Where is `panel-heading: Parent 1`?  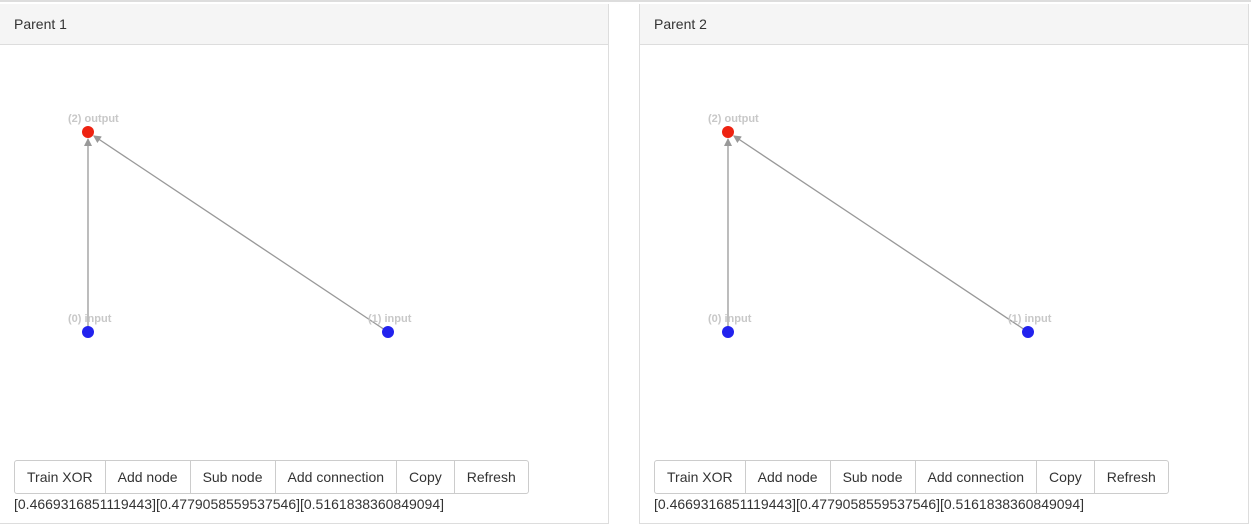 panel-heading: Parent 1 is located at coordinates (304, 24).